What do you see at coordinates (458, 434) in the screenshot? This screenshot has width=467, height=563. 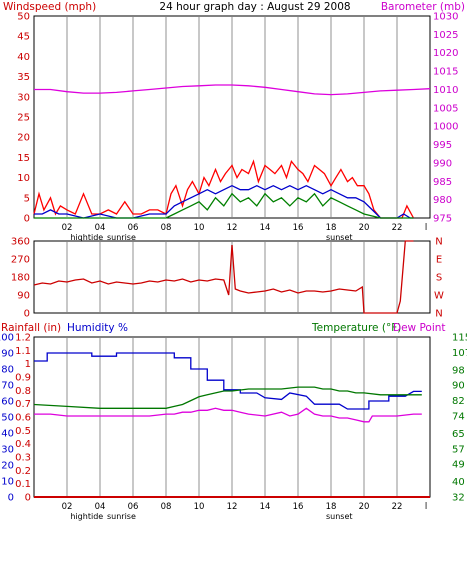 I see `temperature-tick-label: 65` at bounding box center [458, 434].